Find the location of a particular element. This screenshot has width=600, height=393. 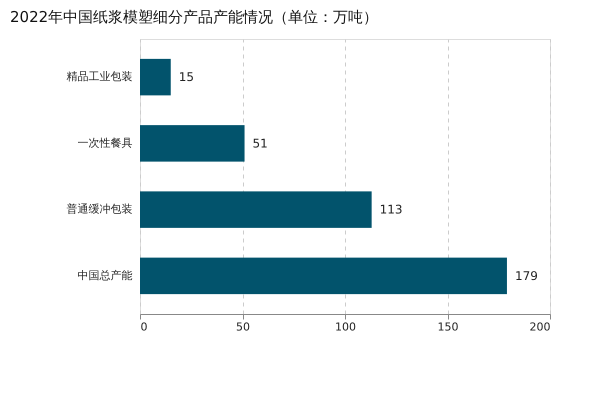

y-tick-label: 中国总产能 is located at coordinates (105, 275).